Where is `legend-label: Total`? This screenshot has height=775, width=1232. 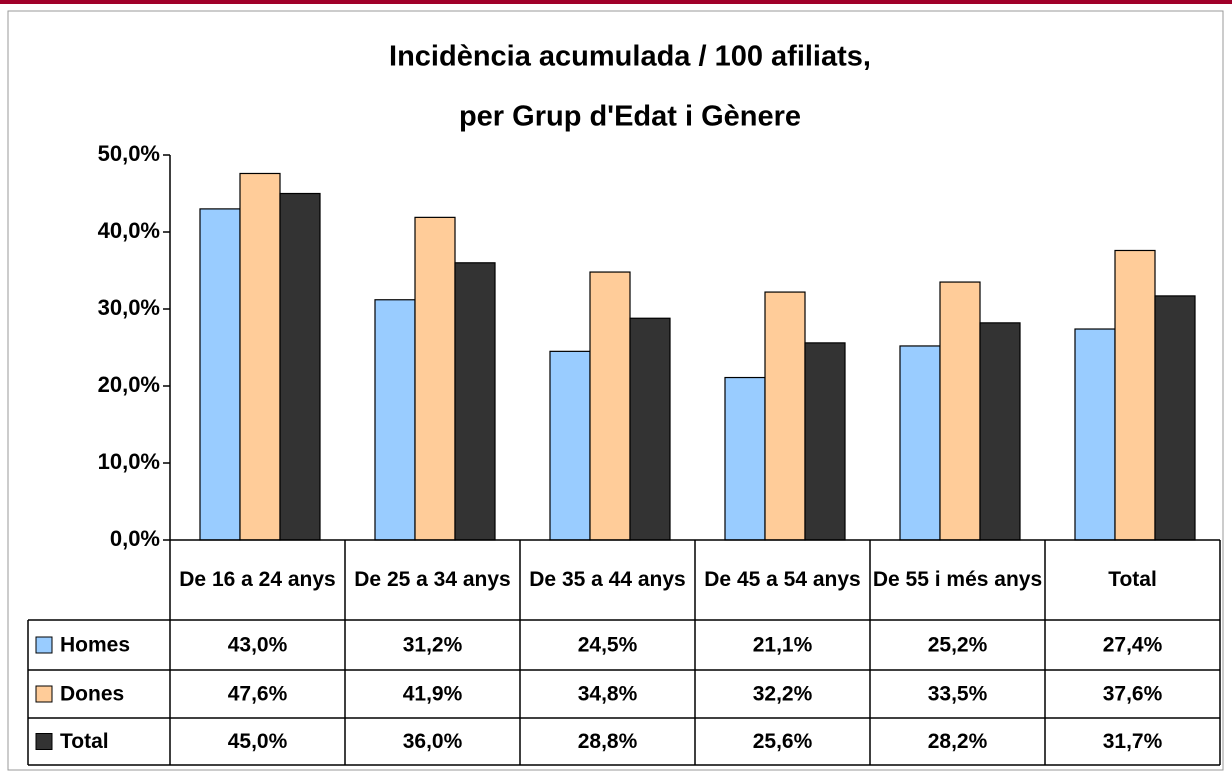 legend-label: Total is located at coordinates (84, 741).